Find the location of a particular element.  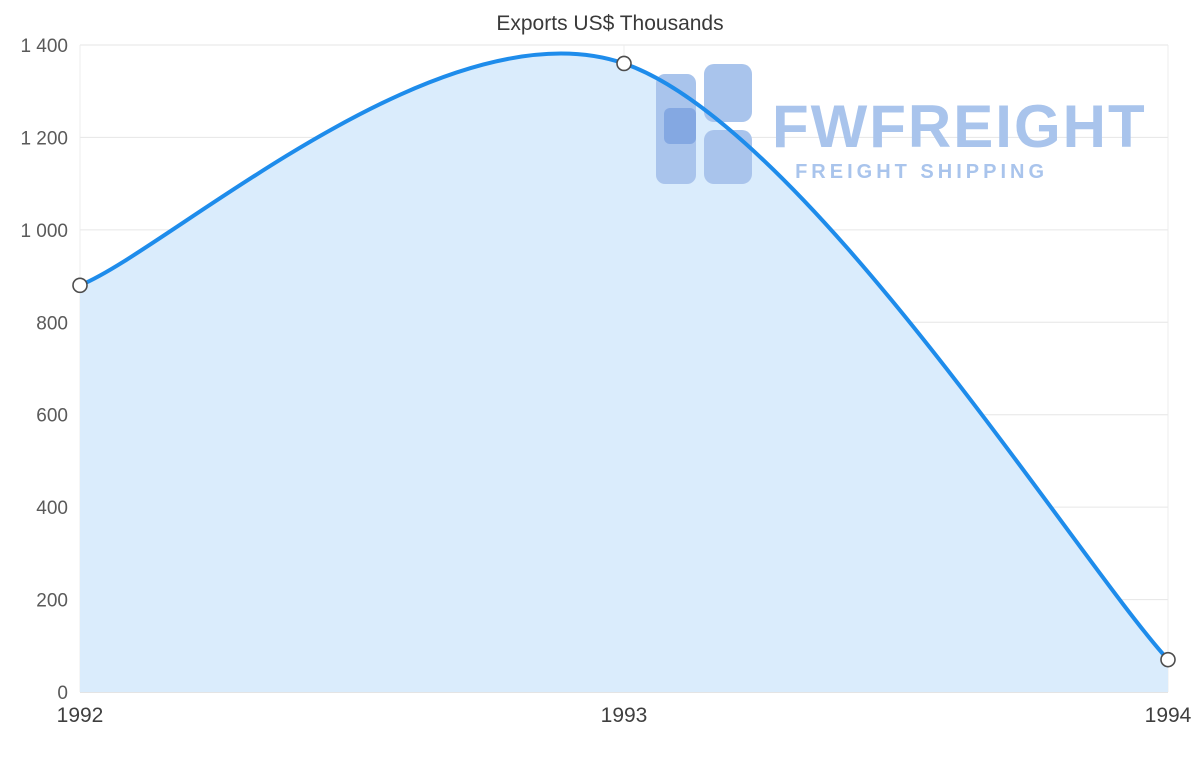

watermark-tagline-text: FREIGHT SHIPPING is located at coordinates (921, 172).